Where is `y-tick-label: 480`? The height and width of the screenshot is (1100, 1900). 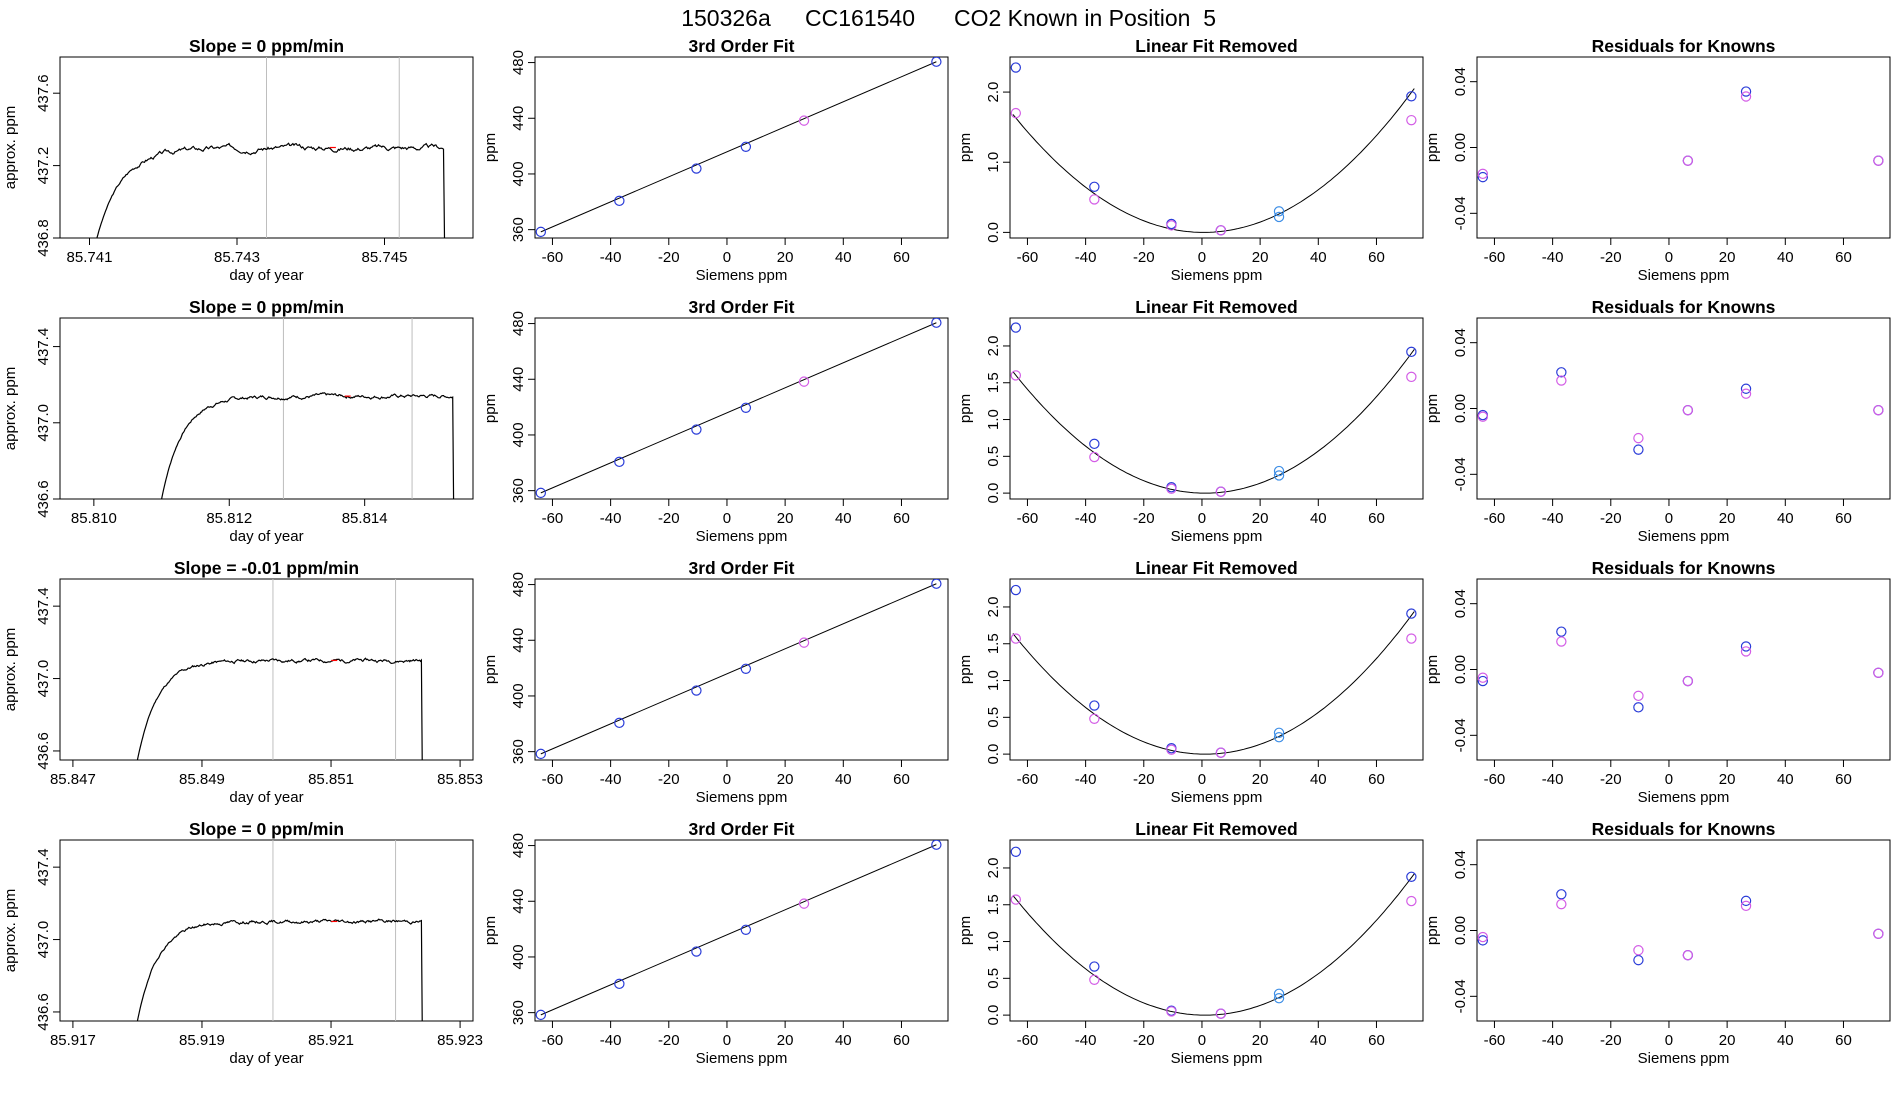 y-tick-label: 480 is located at coordinates (518, 584).